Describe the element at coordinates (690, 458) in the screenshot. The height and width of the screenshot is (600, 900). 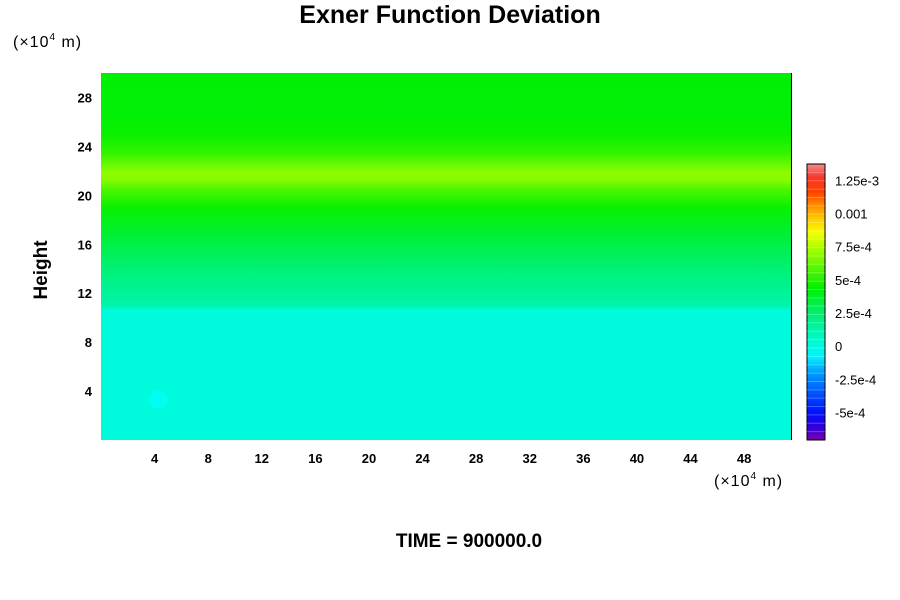
I see `x-tick-label: 44` at that location.